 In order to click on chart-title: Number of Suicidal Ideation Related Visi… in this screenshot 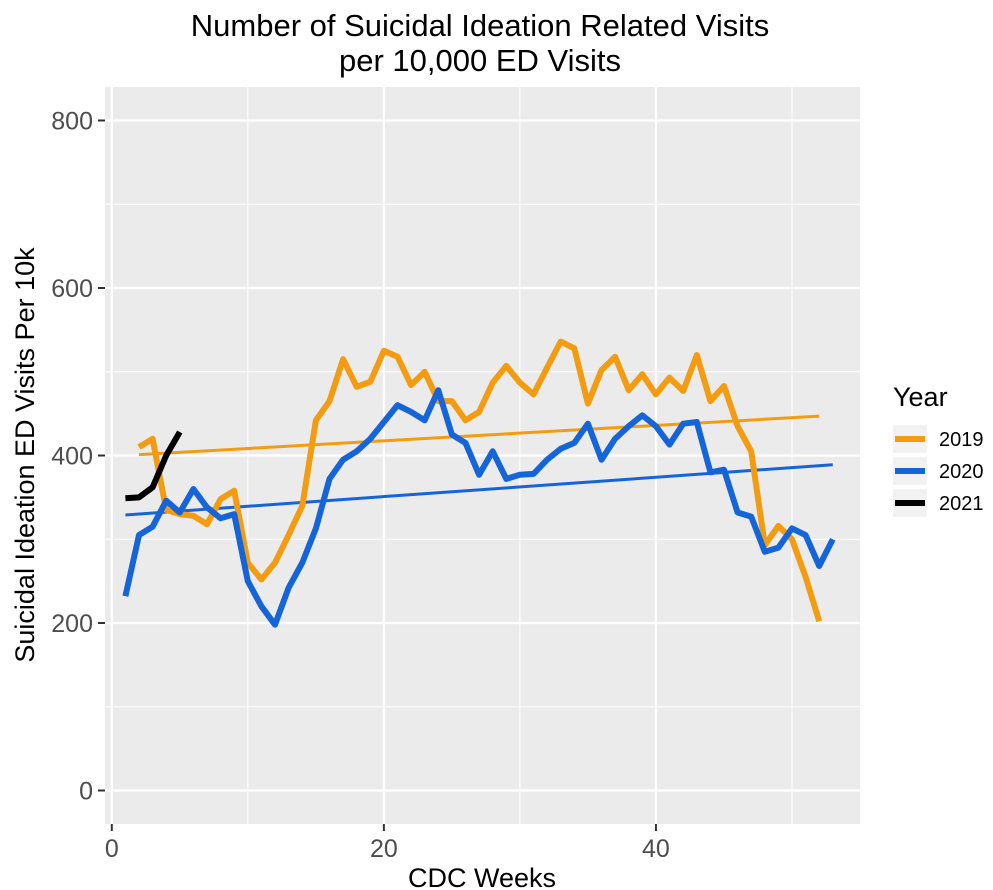, I will do `click(480, 25)`.